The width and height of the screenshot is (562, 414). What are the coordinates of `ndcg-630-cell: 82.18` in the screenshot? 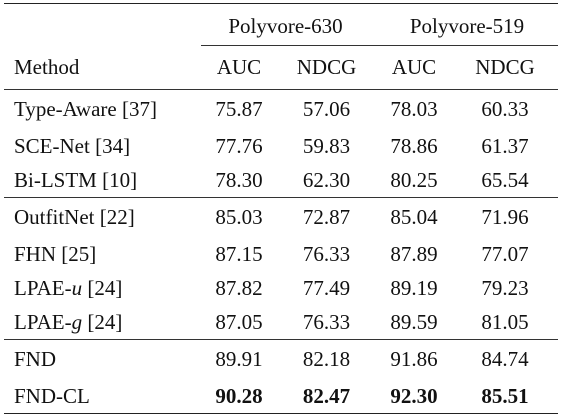 It's located at (327, 359).